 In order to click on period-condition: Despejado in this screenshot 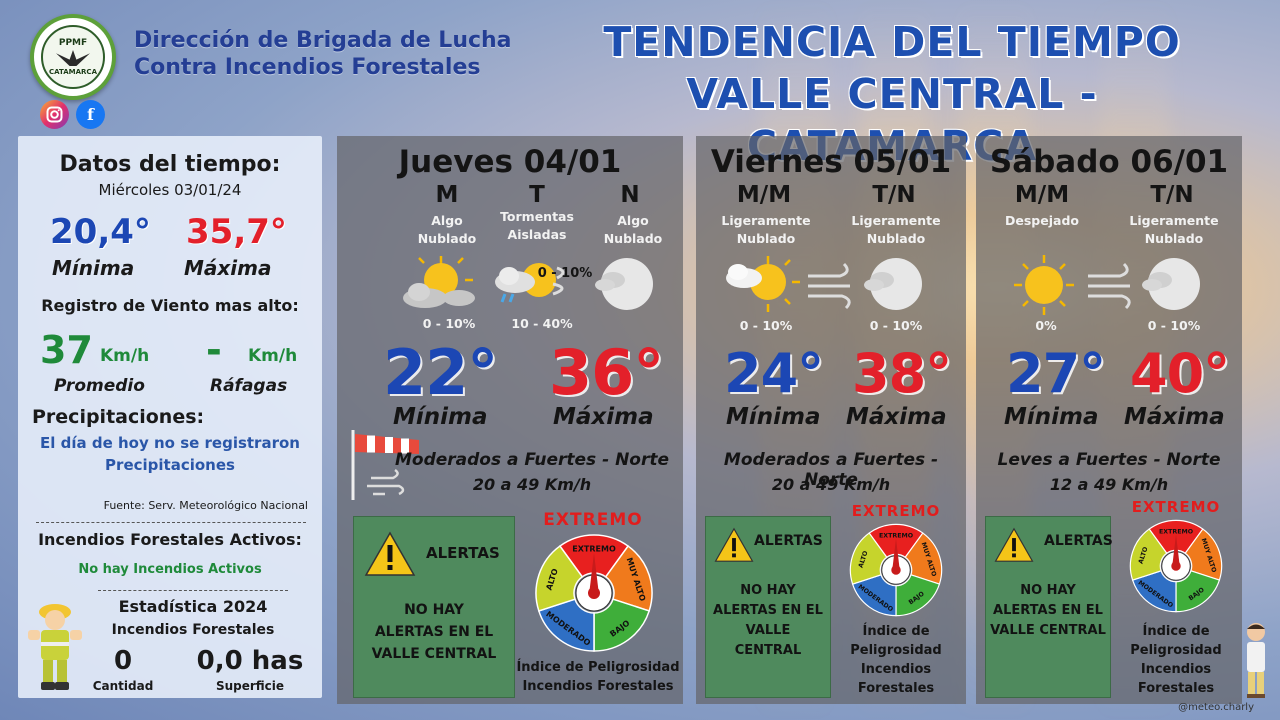, I will do `click(1042, 221)`.